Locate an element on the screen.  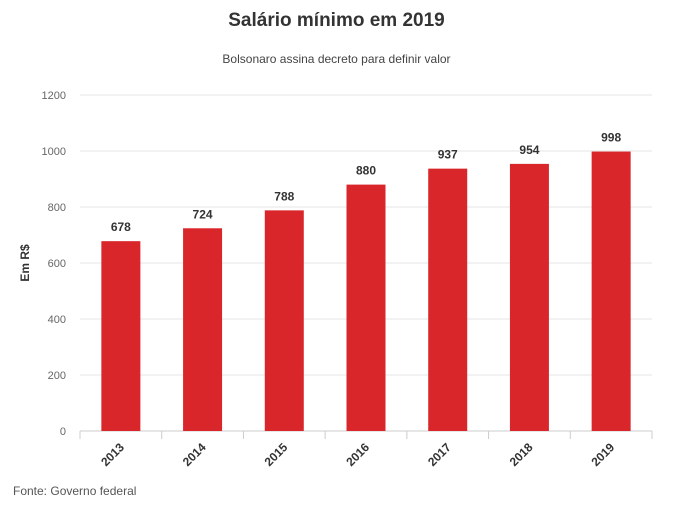
data-label: 678 is located at coordinates (121, 227).